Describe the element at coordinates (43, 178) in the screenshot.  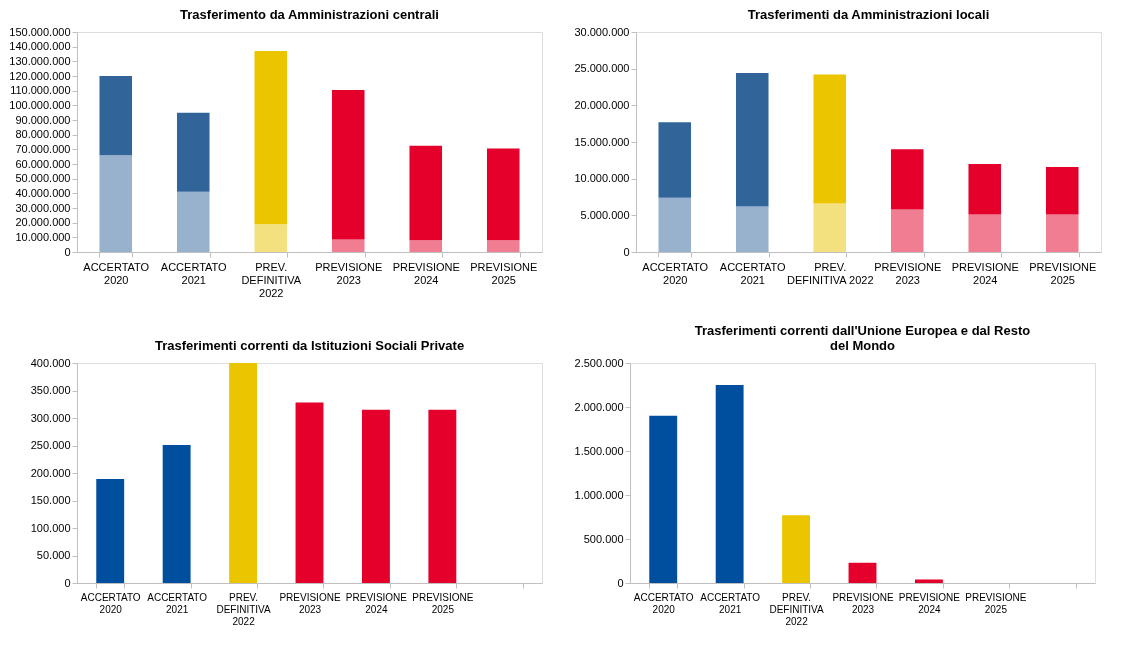
I see `y-tick-label: 50.000.000` at that location.